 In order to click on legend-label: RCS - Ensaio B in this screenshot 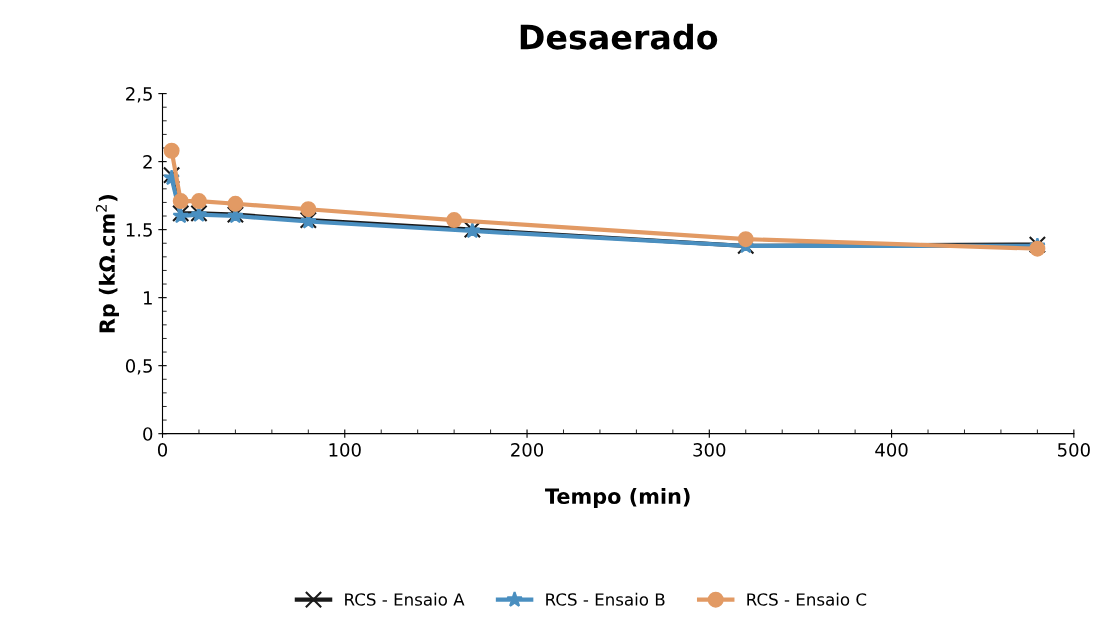, I will do `click(605, 599)`.